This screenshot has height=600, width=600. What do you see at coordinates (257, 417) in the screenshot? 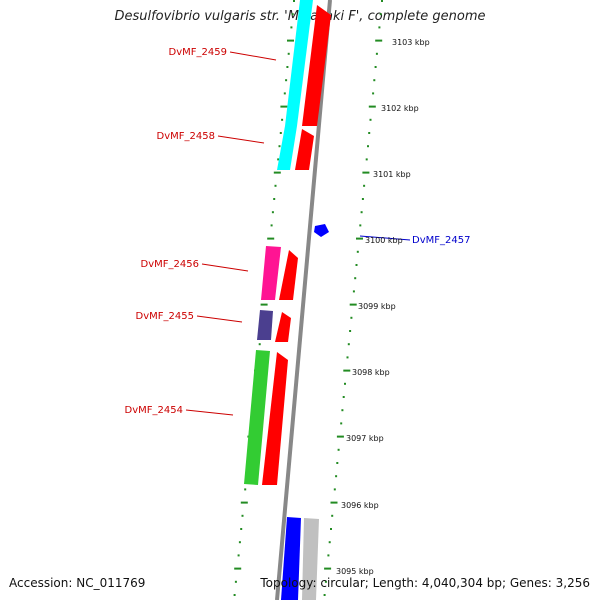
I see `cds-bar-green` at bounding box center [257, 417].